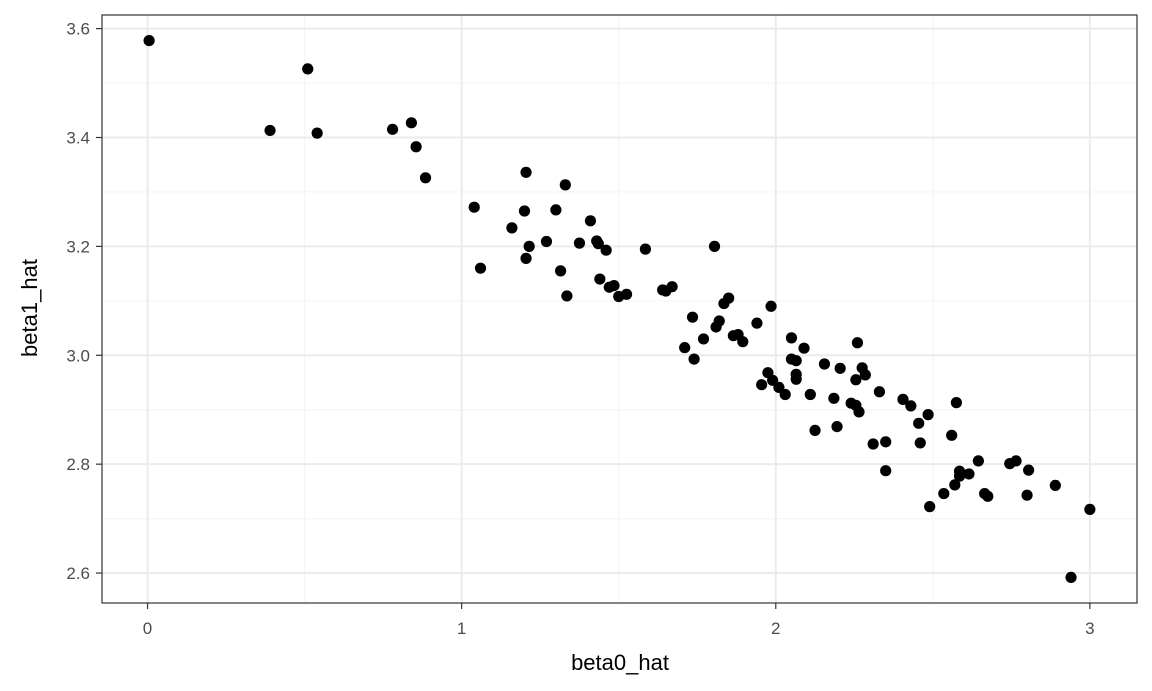 This screenshot has height=691, width=1152. Describe the element at coordinates (78, 464) in the screenshot. I see `y-tick-label: 2.8` at that location.